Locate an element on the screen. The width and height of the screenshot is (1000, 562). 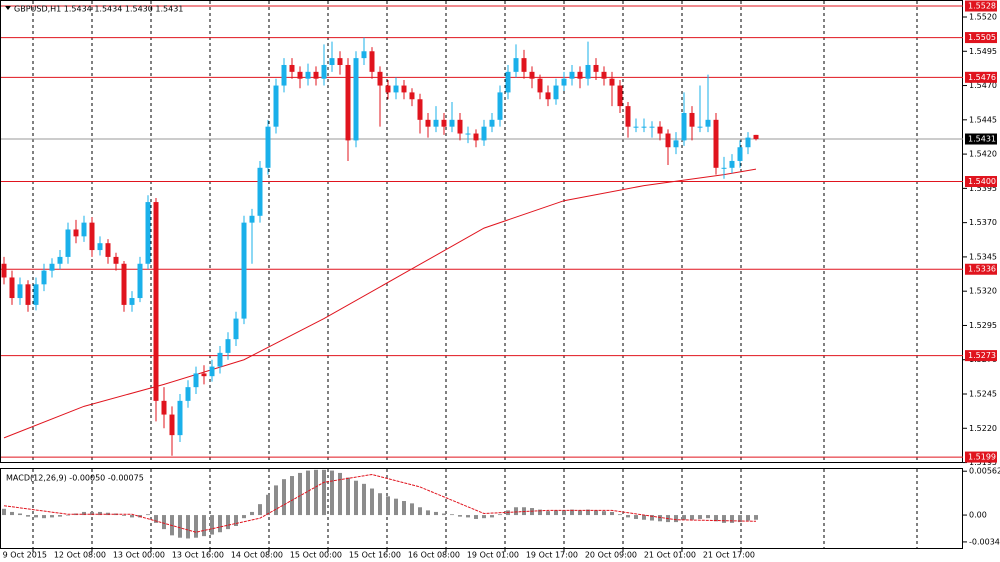
x-tick-label: 9 Oct 2015 is located at coordinates (25, 555).